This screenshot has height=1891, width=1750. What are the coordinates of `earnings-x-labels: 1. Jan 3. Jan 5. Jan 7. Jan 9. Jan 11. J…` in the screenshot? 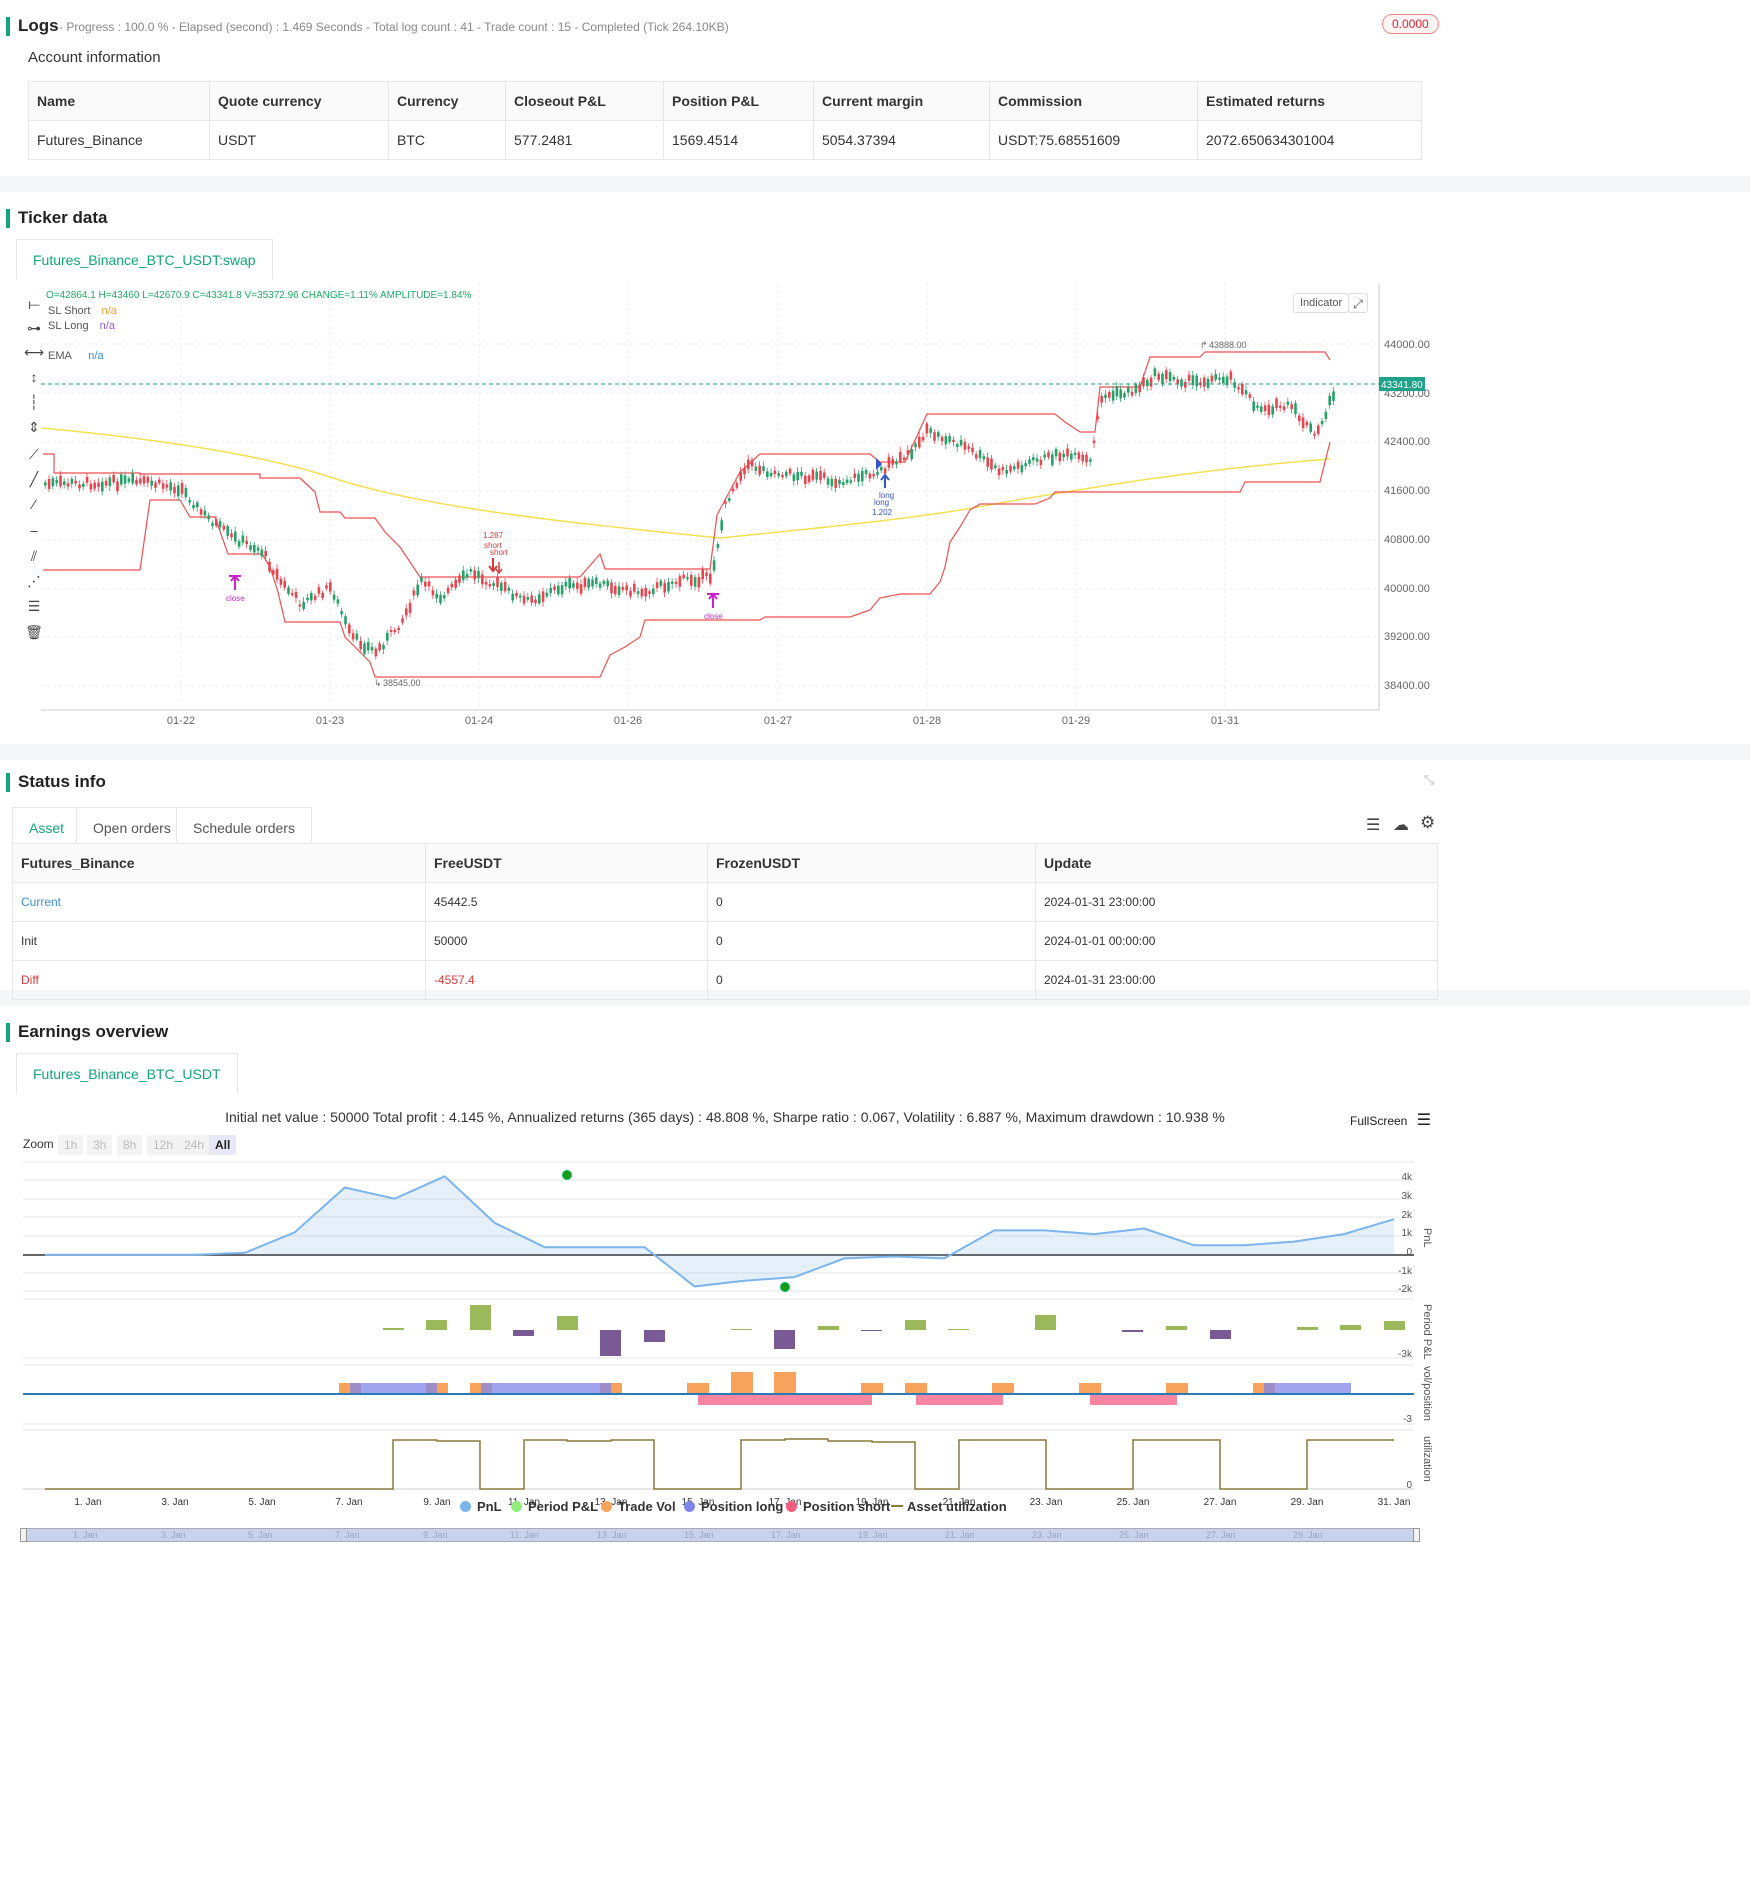 It's located at (742, 1502).